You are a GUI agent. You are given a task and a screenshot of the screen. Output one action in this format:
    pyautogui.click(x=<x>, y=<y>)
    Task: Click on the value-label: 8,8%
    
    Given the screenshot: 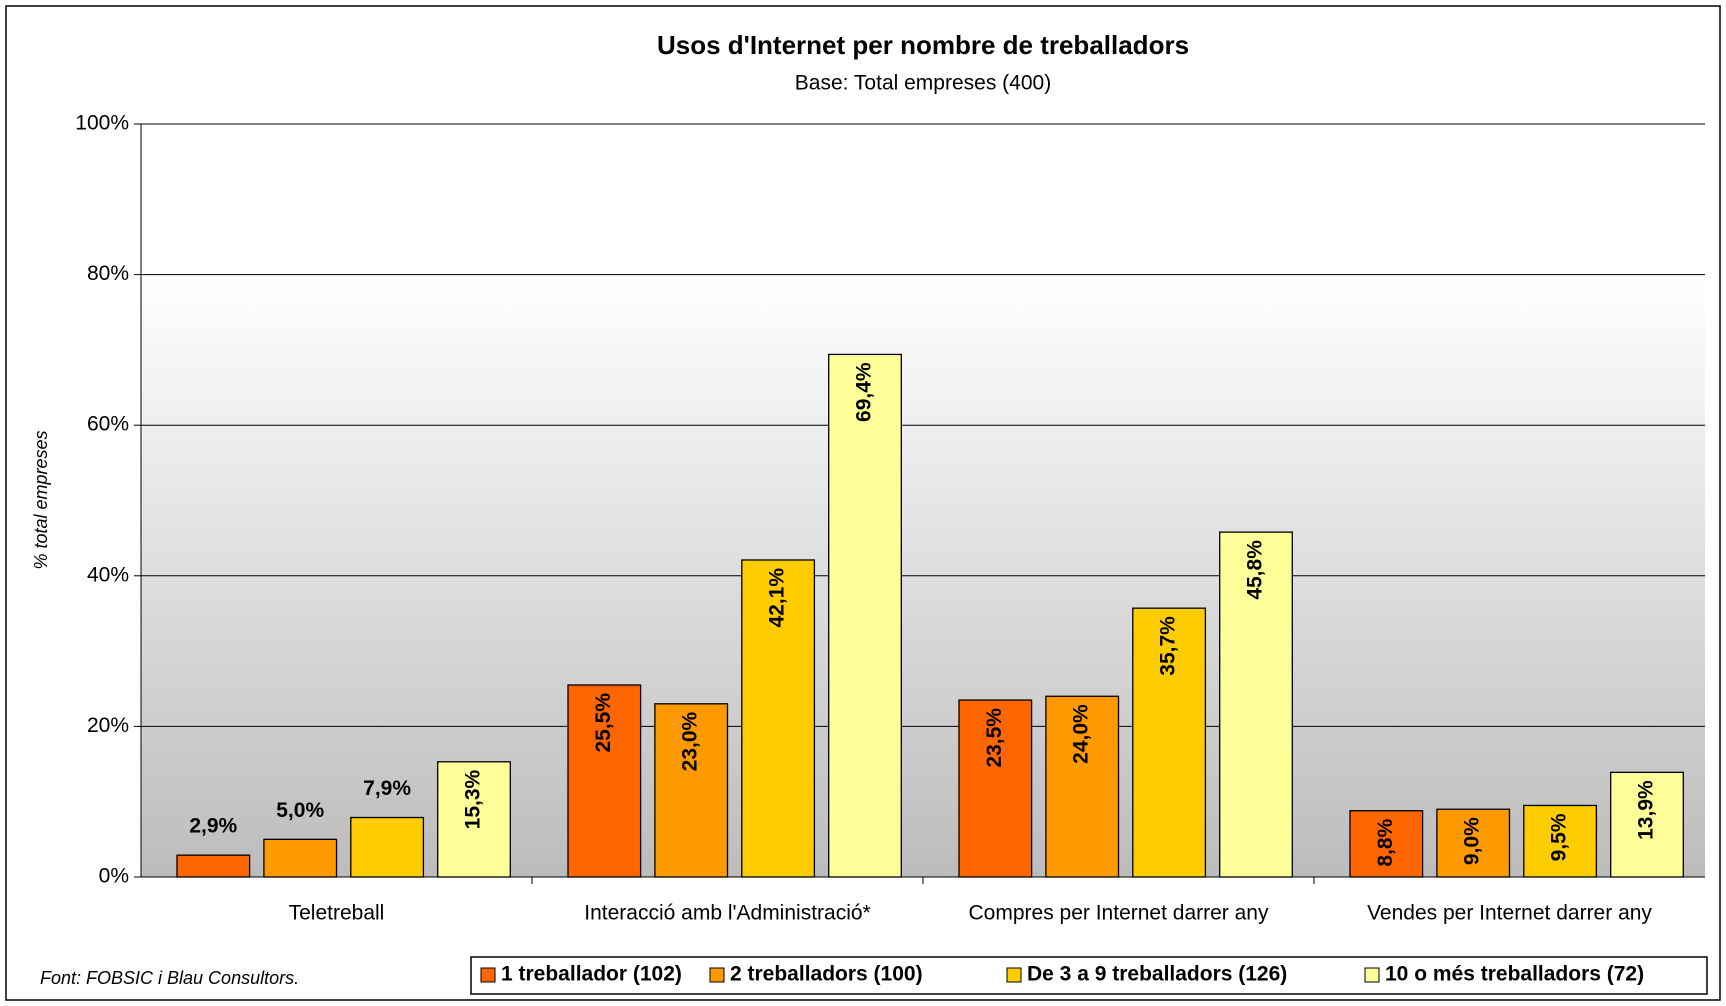 What is the action you would take?
    pyautogui.click(x=1385, y=842)
    